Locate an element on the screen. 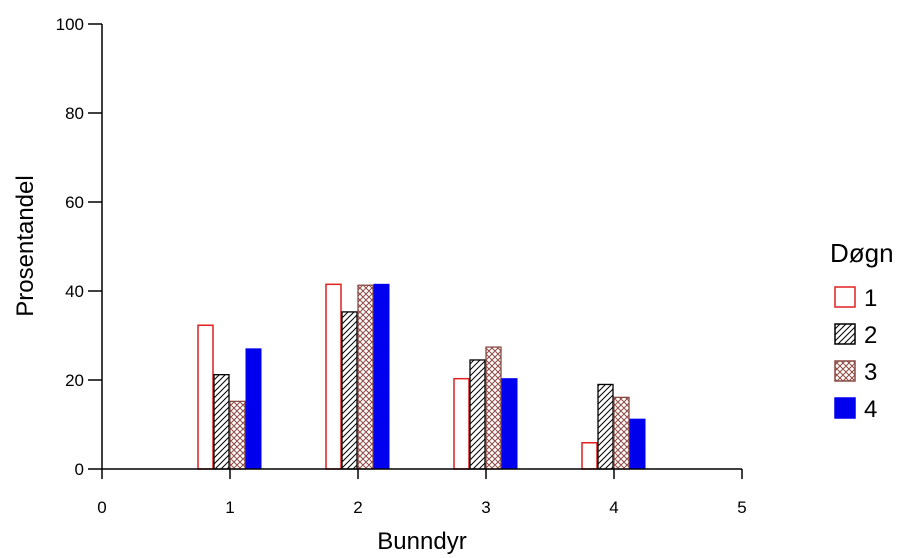 The height and width of the screenshot is (558, 924). y-tick-label: 40 is located at coordinates (74, 291).